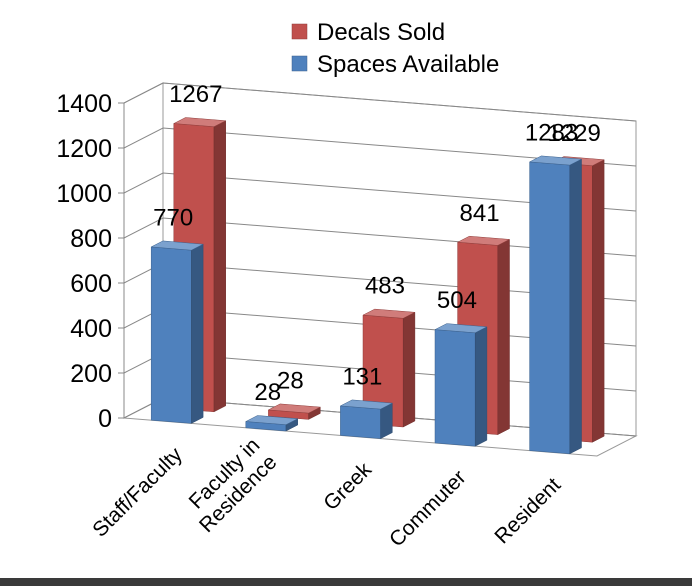 Image resolution: width=692 pixels, height=586 pixels. What do you see at coordinates (408, 64) in the screenshot?
I see `legend-label-spaces-available: Spaces Available` at bounding box center [408, 64].